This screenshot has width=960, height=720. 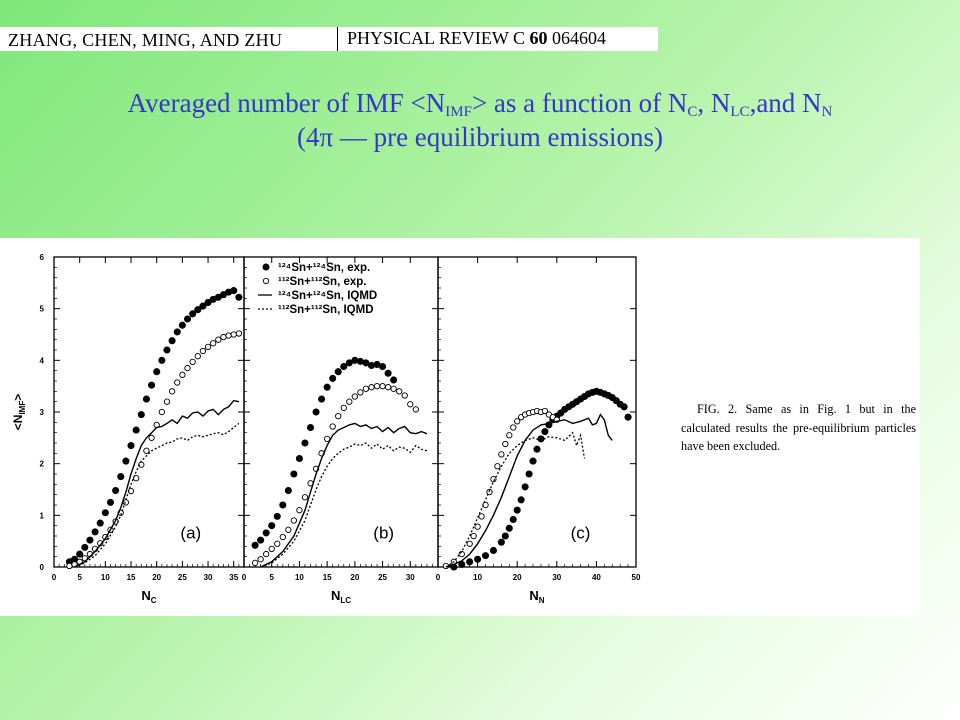 What do you see at coordinates (42, 257) in the screenshot?
I see `y-tick-label: 6` at bounding box center [42, 257].